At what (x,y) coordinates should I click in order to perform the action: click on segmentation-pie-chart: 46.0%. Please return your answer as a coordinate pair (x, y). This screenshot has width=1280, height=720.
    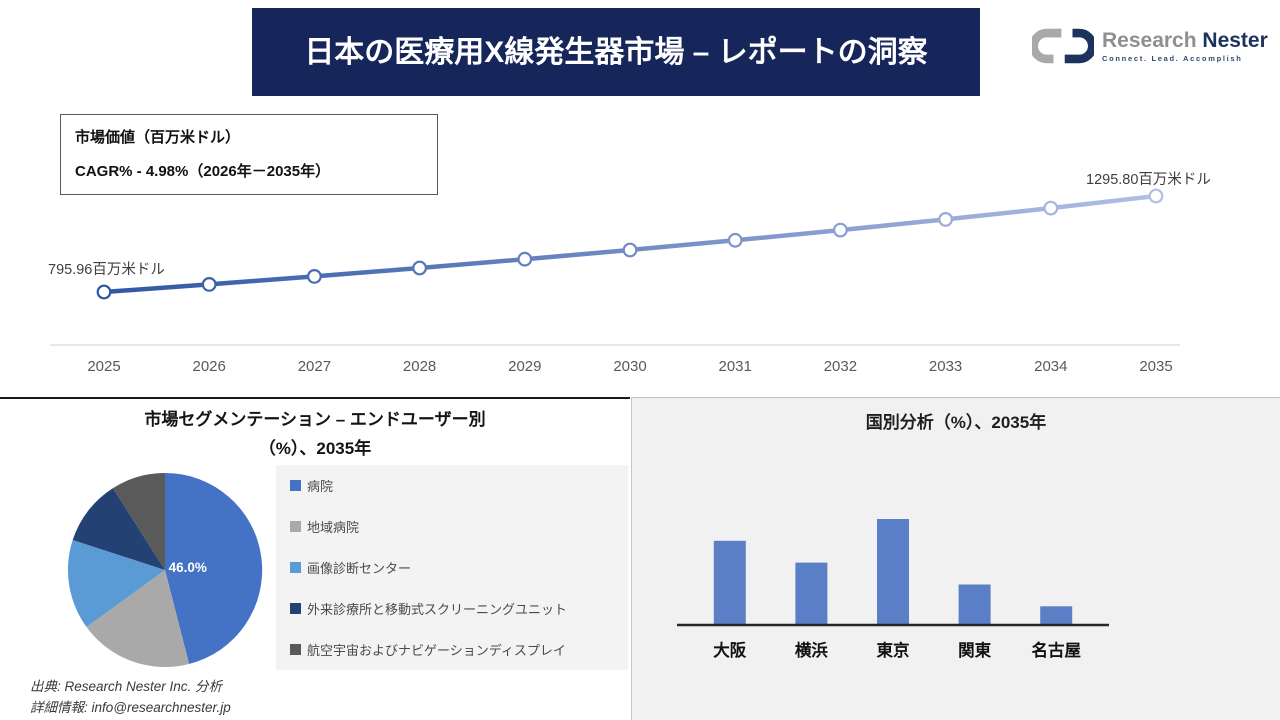
    Looking at the image, I should click on (165, 570).